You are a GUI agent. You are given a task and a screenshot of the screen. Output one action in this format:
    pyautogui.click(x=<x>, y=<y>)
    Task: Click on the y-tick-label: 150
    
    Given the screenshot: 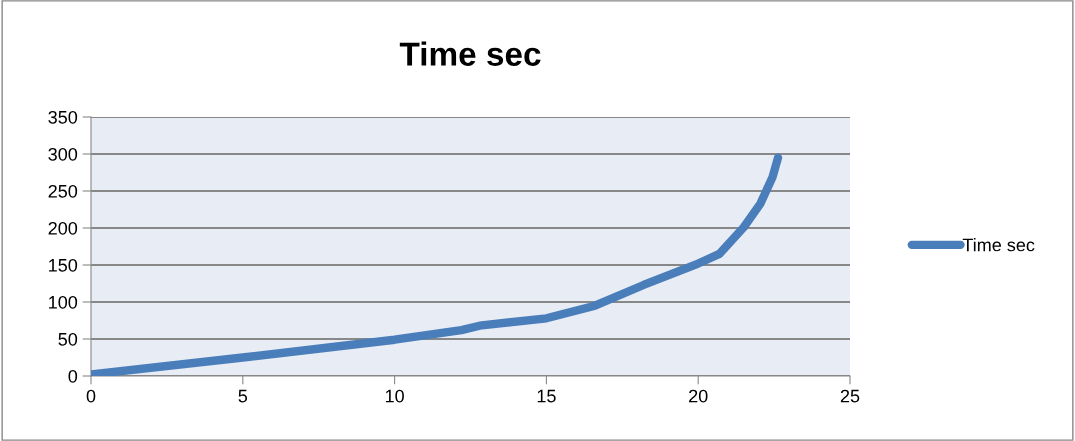 What is the action you would take?
    pyautogui.click(x=63, y=265)
    